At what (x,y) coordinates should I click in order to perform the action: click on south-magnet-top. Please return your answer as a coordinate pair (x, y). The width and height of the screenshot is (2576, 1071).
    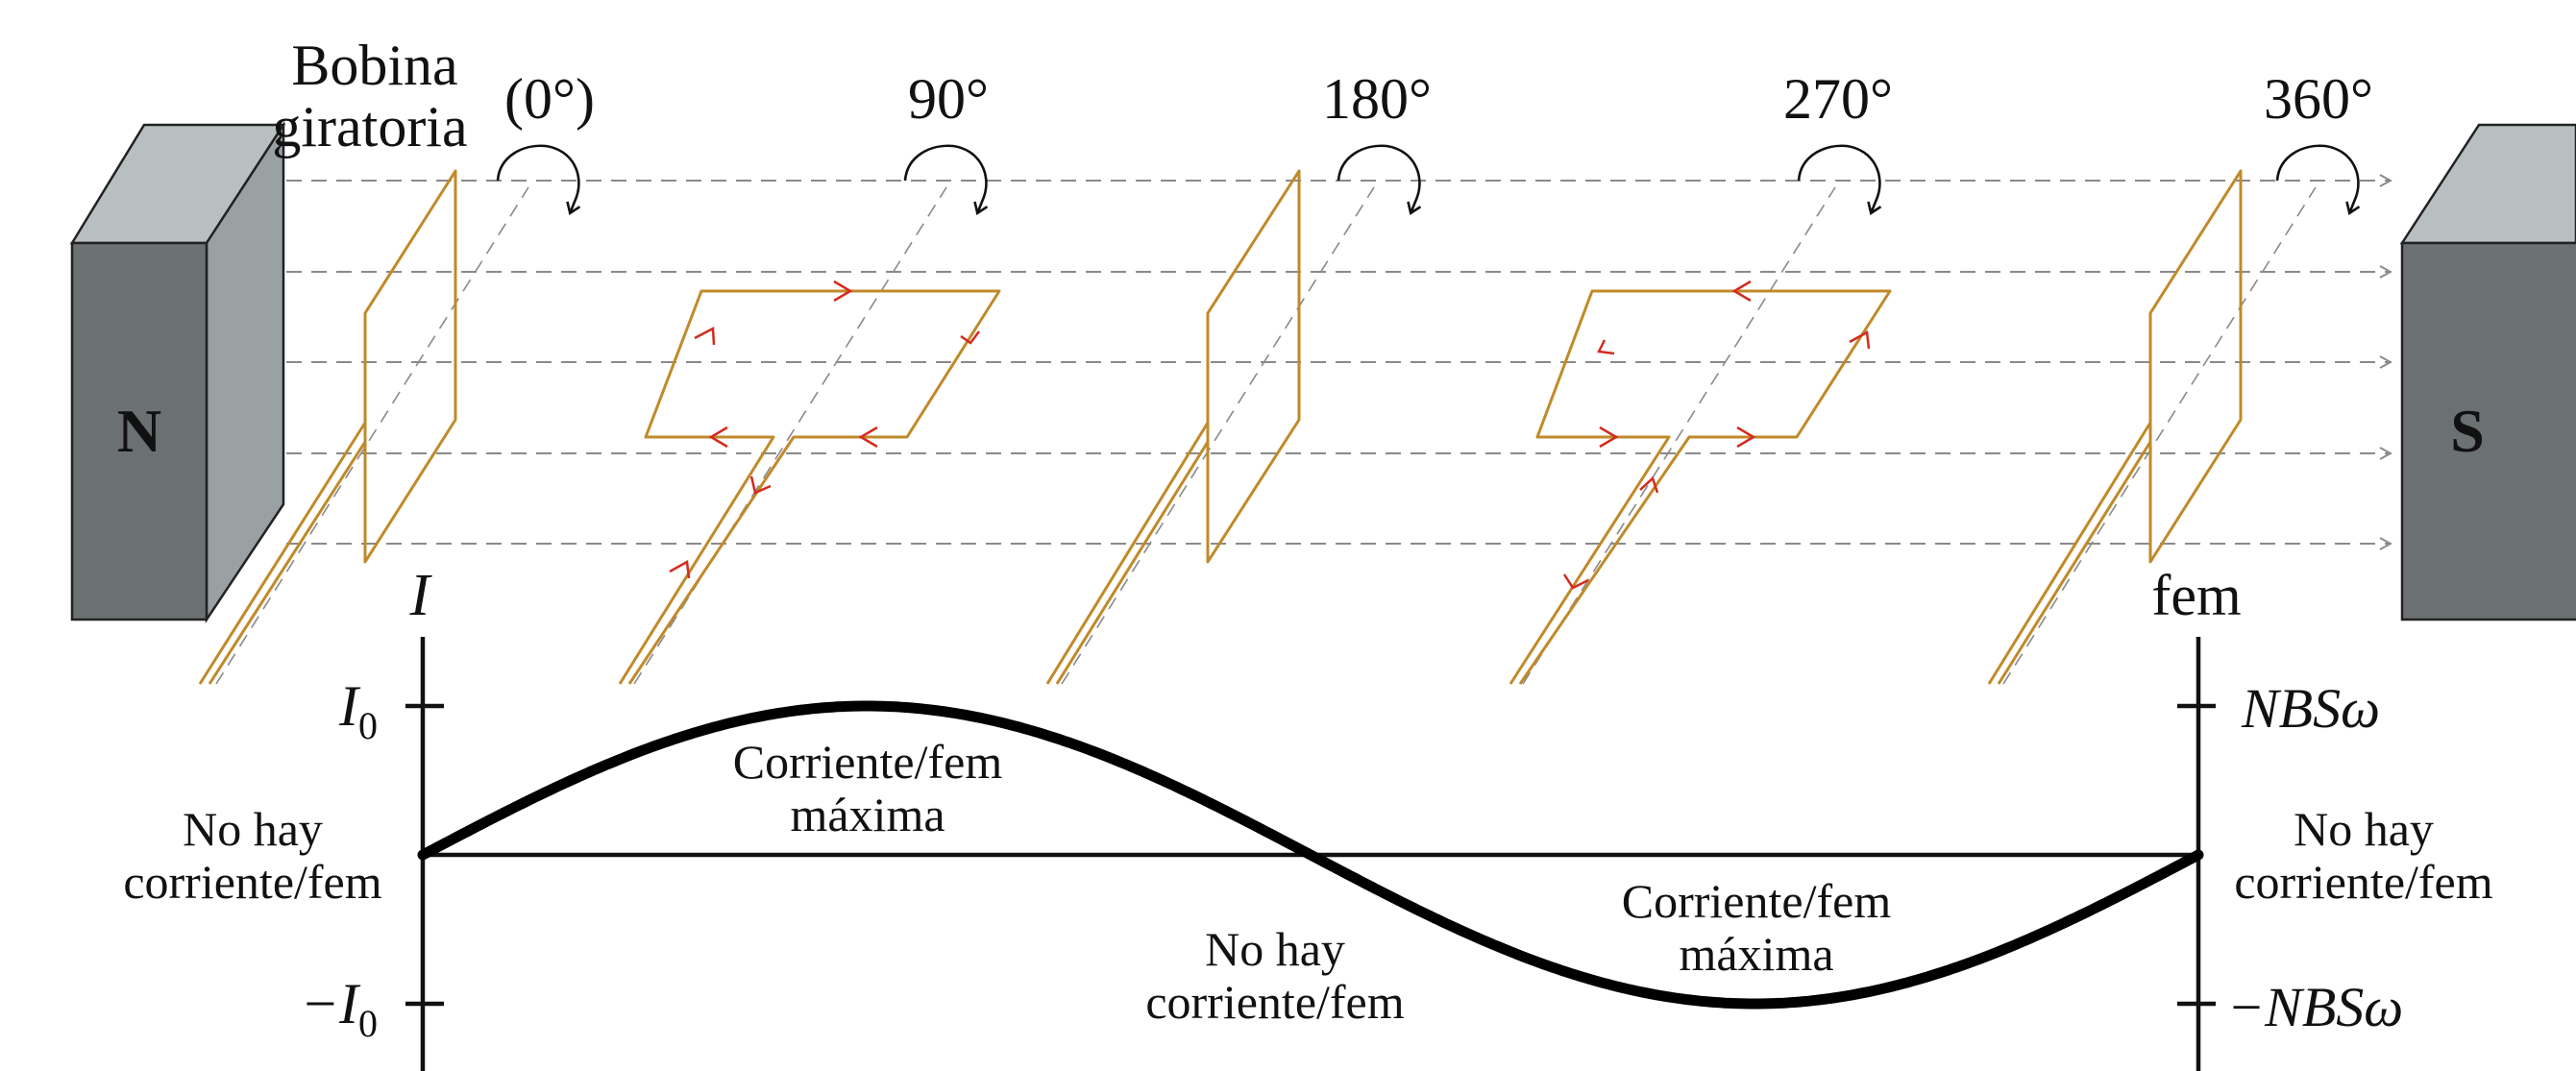
    Looking at the image, I should click on (2487, 184).